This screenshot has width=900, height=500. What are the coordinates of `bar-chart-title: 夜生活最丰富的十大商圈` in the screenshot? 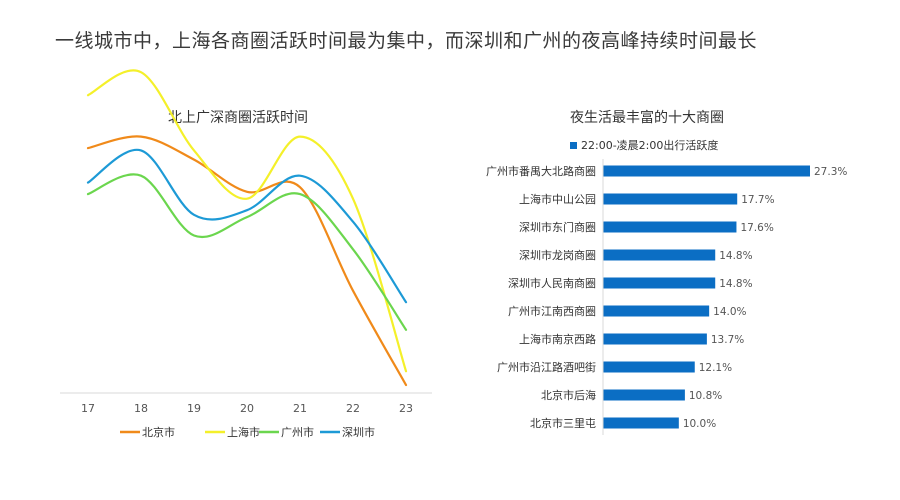 It's located at (647, 118).